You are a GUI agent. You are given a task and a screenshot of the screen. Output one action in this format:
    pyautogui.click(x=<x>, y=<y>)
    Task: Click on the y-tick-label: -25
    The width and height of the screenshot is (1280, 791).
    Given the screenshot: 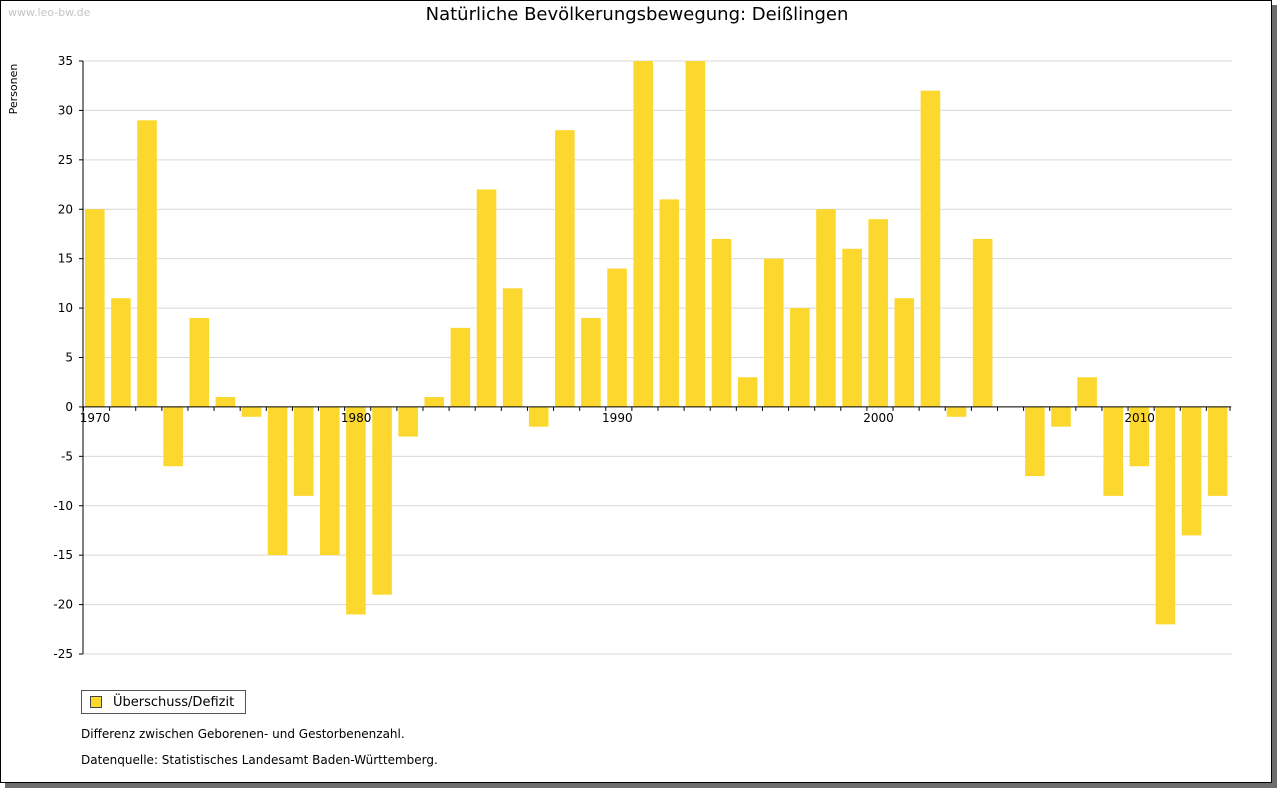 What is the action you would take?
    pyautogui.click(x=63, y=654)
    